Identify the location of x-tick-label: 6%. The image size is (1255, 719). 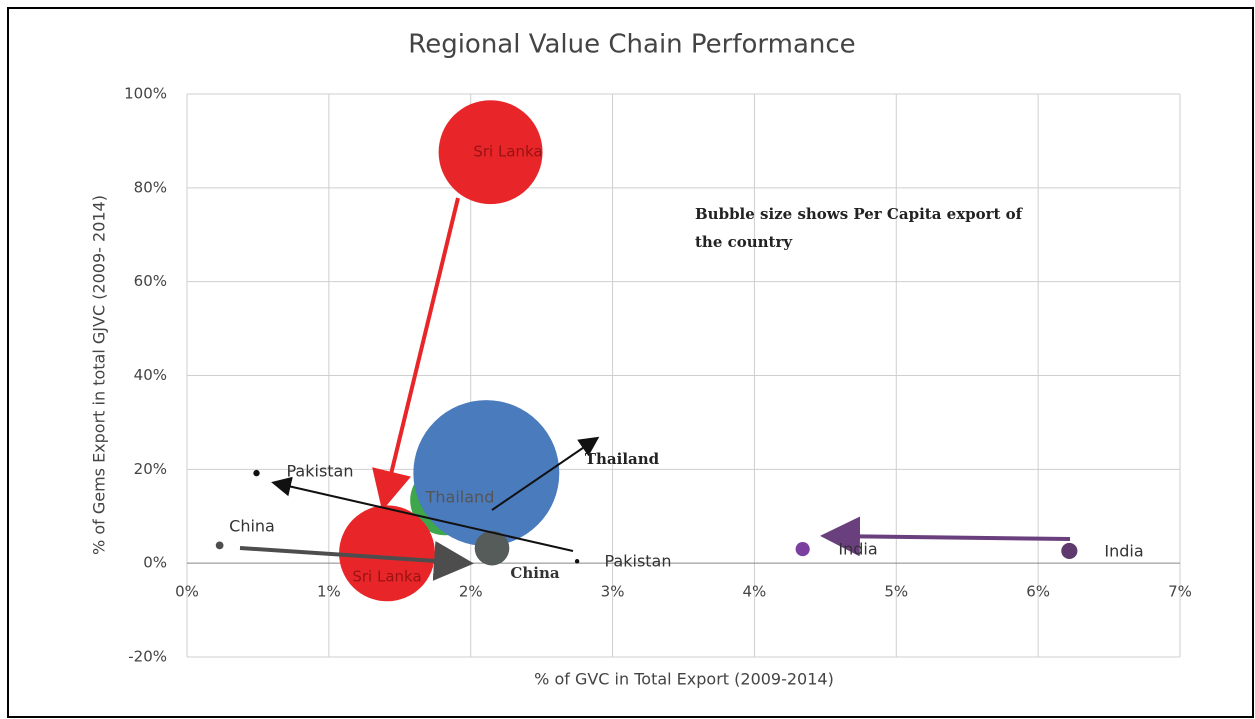
(1038, 592).